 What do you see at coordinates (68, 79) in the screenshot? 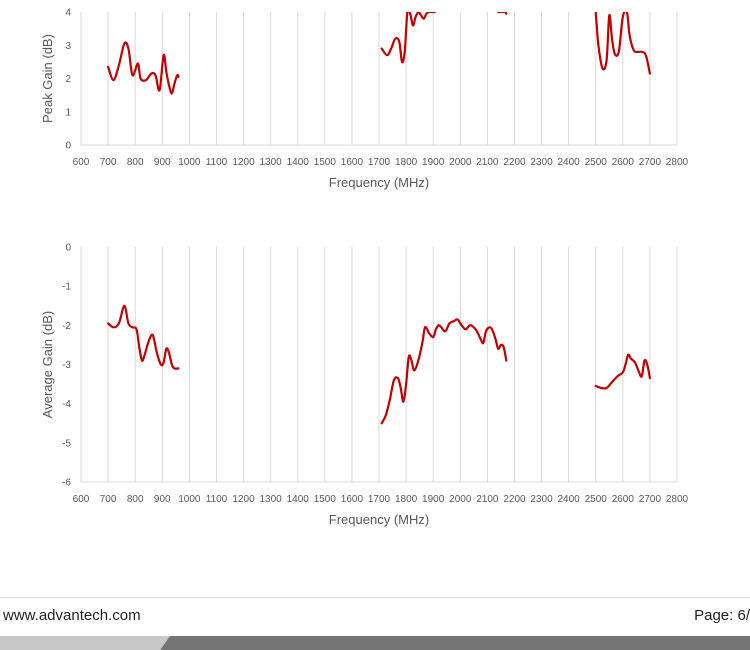
I see `y-tick-label: 2` at bounding box center [68, 79].